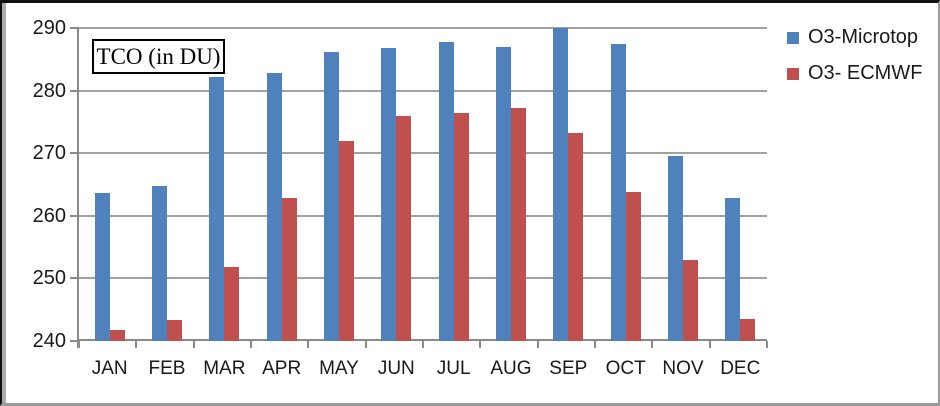 This screenshot has height=406, width=940. What do you see at coordinates (49, 153) in the screenshot?
I see `y-axis-label-270: 270` at bounding box center [49, 153].